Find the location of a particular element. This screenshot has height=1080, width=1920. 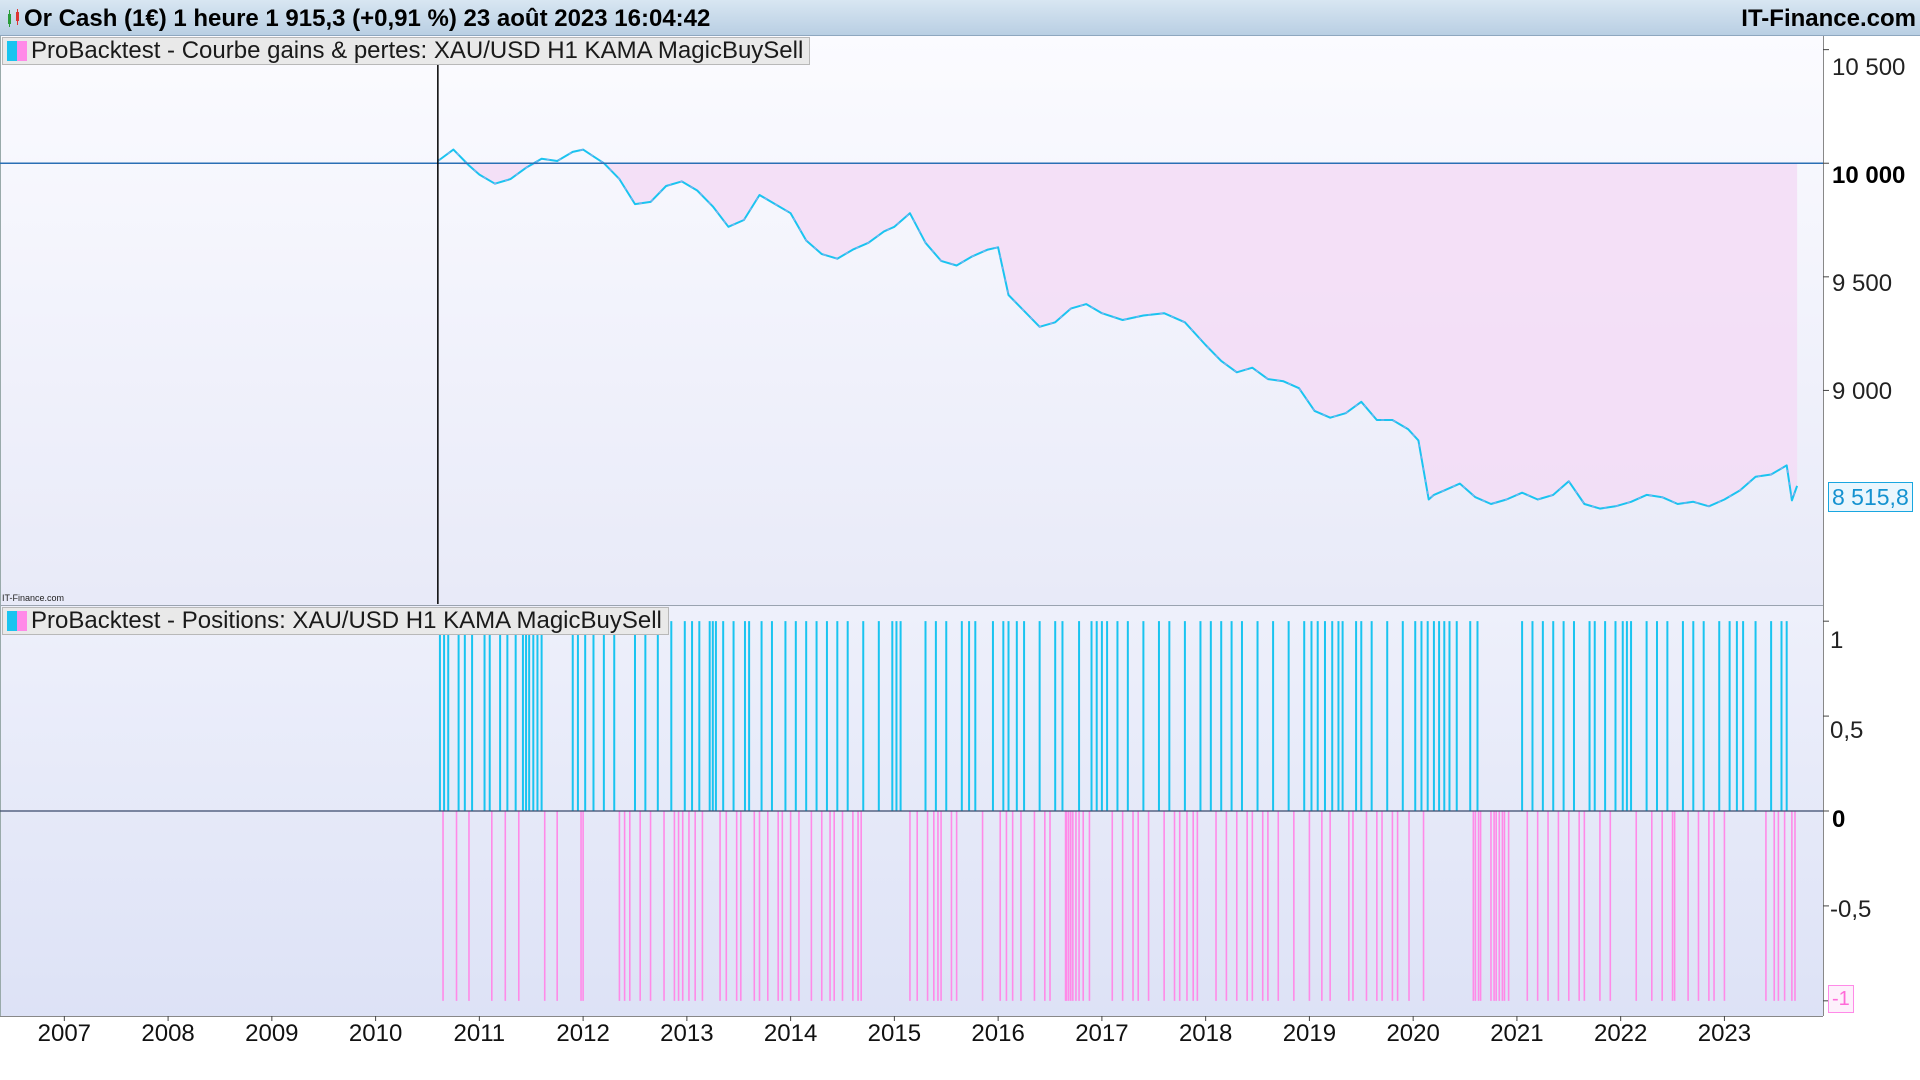

x-tick-label: 2017 is located at coordinates (1102, 1033).